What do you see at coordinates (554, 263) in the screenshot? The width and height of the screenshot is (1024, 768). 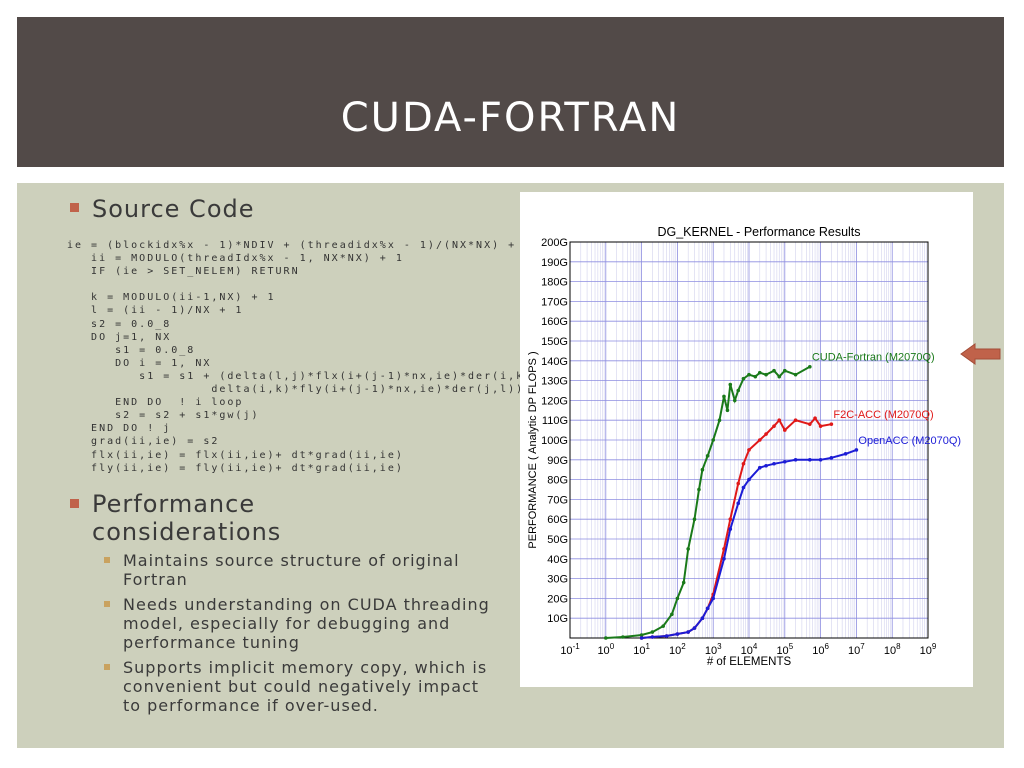 I see `y-tick-label: 190G` at bounding box center [554, 263].